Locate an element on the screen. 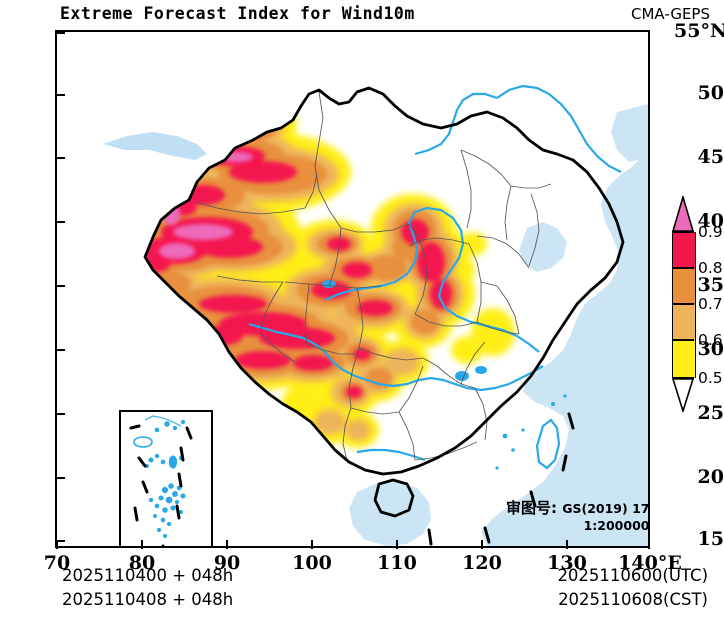 The image size is (724, 619). footer-init-time-cst: 2025110408 + 048h is located at coordinates (148, 599).